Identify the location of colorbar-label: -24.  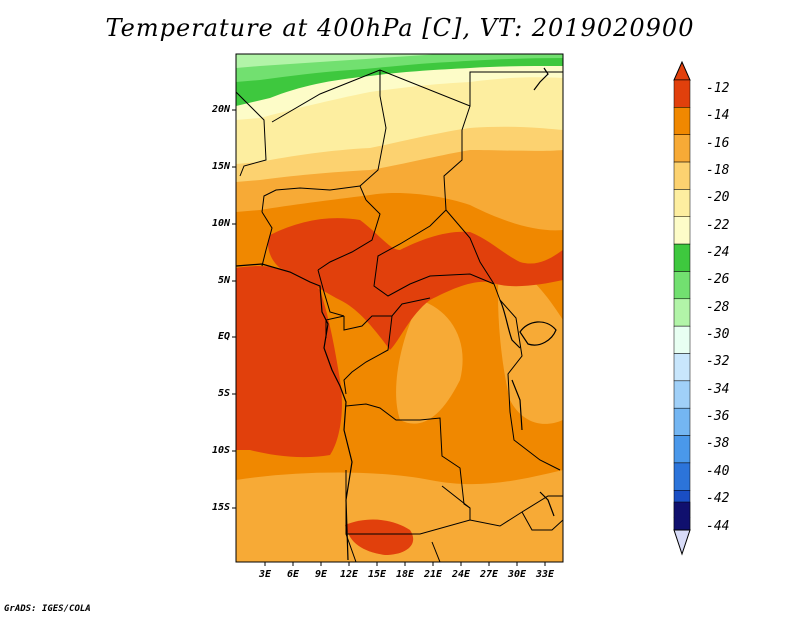
(718, 252).